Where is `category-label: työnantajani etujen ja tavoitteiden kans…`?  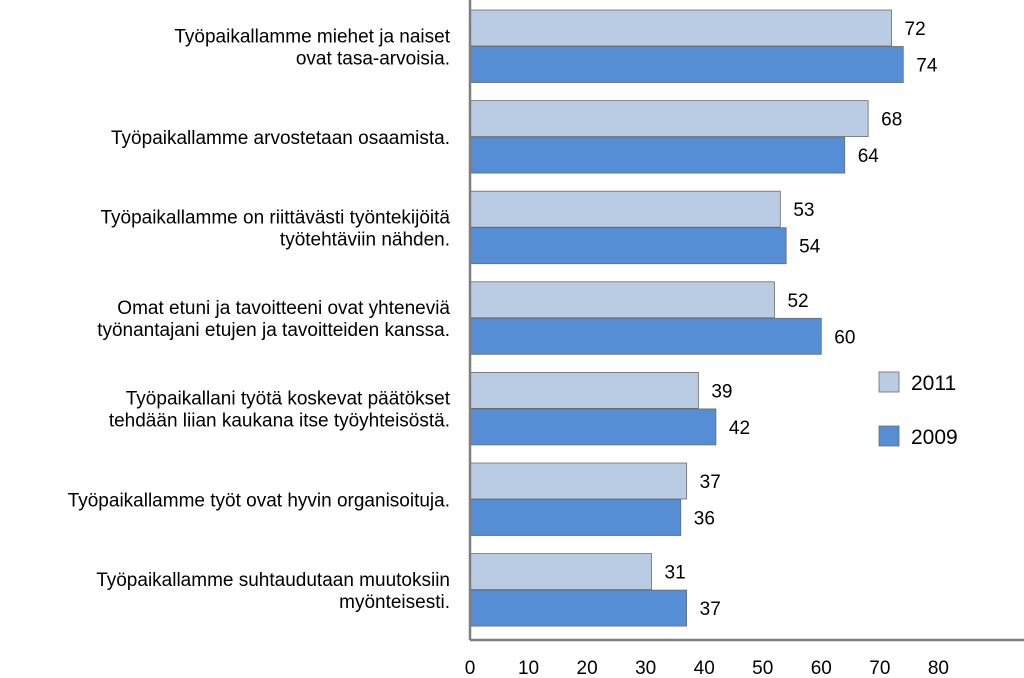
category-label: työnantajani etujen ja tavoitteiden kans… is located at coordinates (273, 330).